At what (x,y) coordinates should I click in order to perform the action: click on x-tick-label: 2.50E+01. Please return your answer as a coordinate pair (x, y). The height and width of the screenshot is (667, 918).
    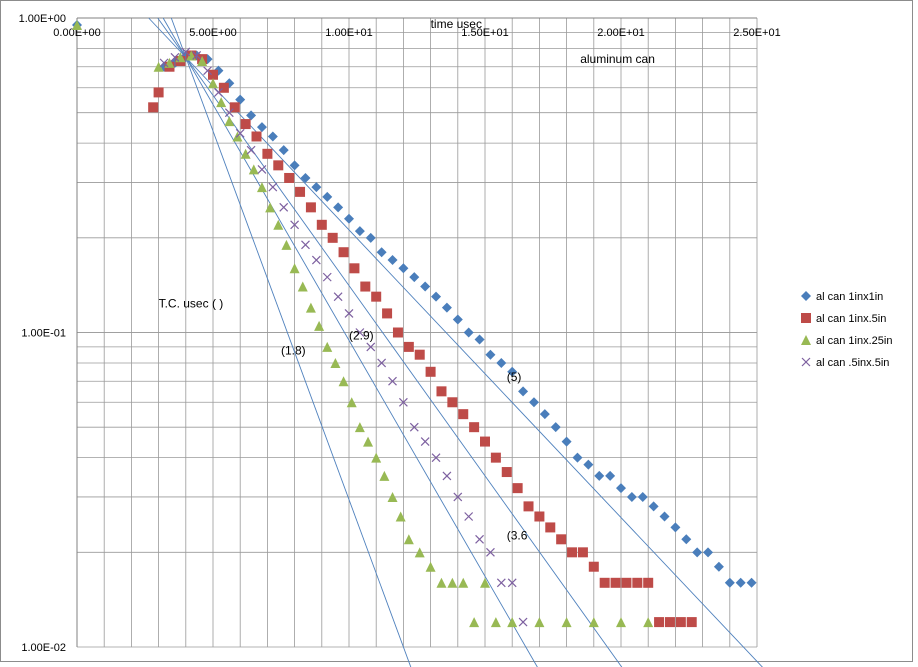
    Looking at the image, I should click on (756, 33).